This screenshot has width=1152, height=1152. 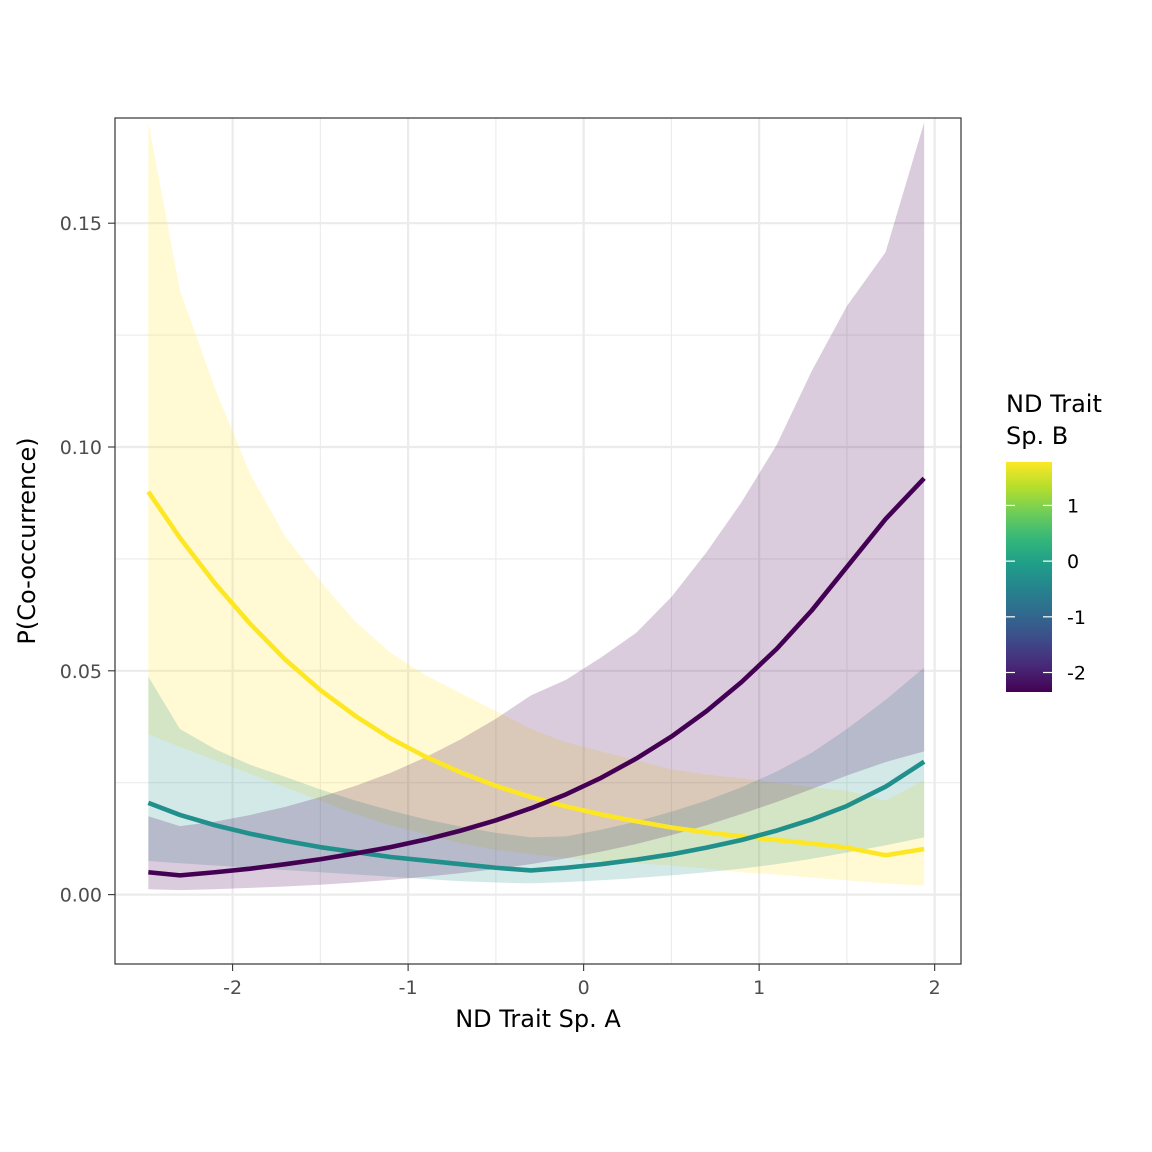 I want to click on x-axis: -2 -1 0 1 2, so click(x=582, y=981).